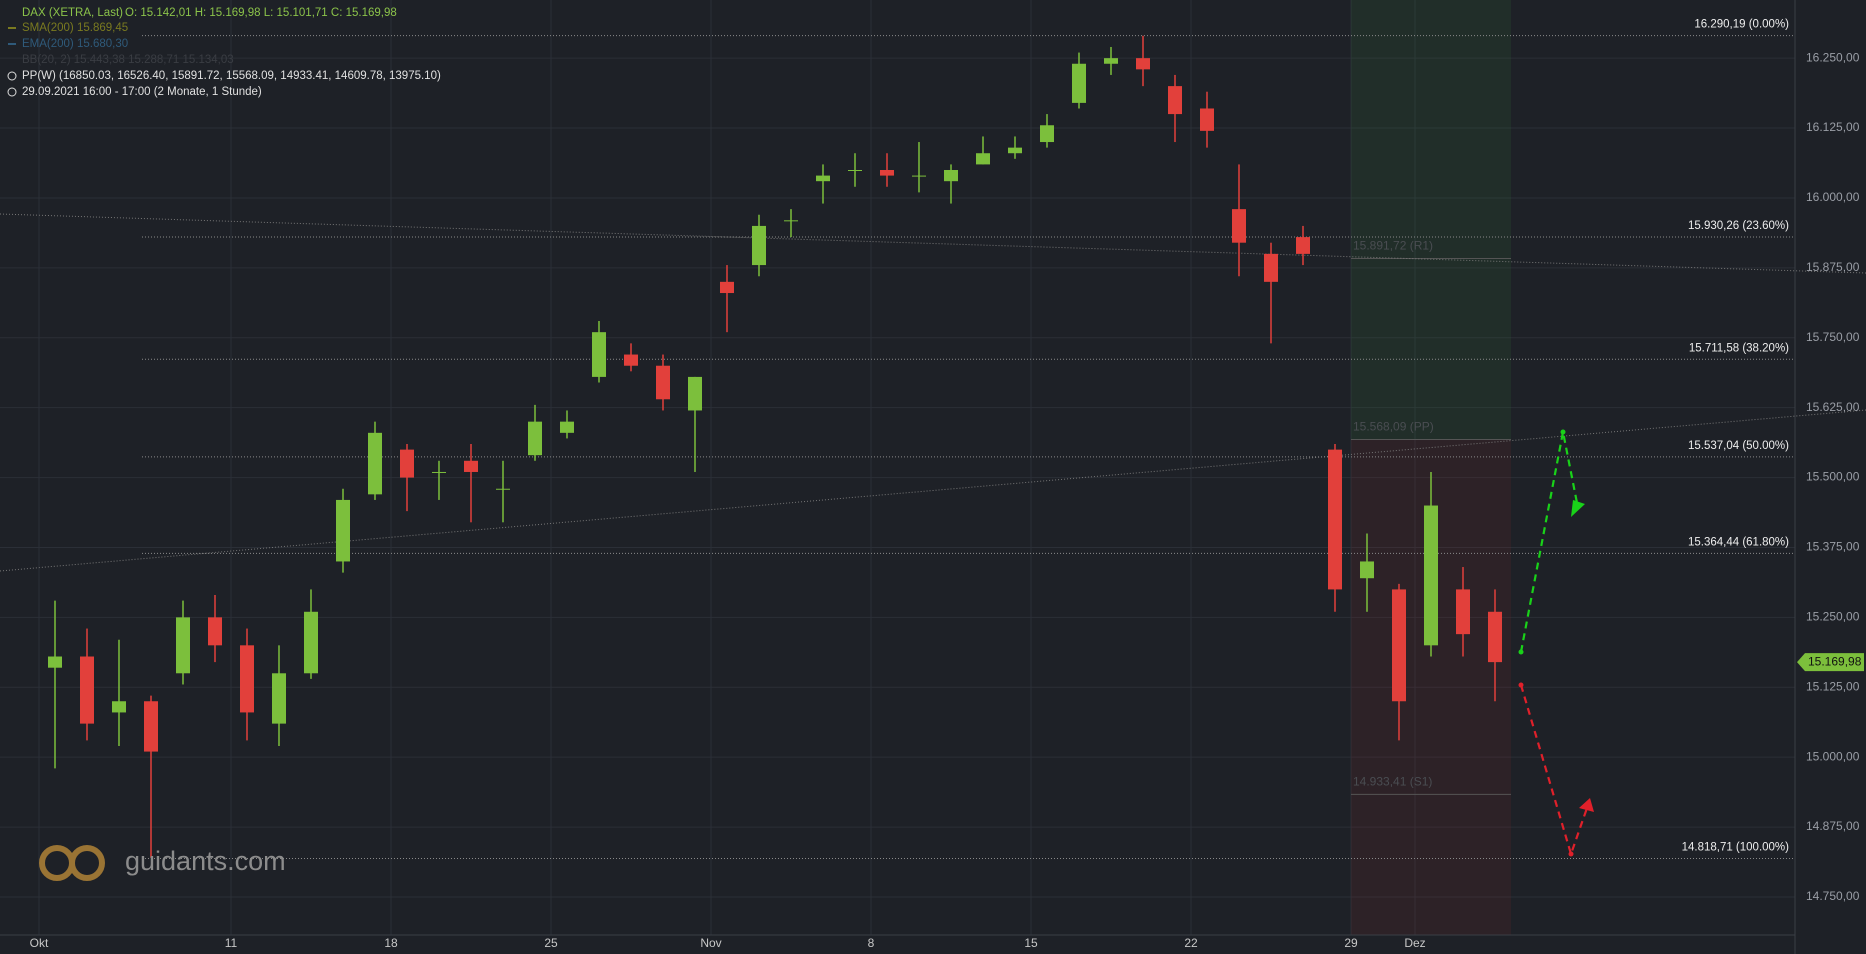  What do you see at coordinates (871, 943) in the screenshot?
I see `x-tick-label: 8` at bounding box center [871, 943].